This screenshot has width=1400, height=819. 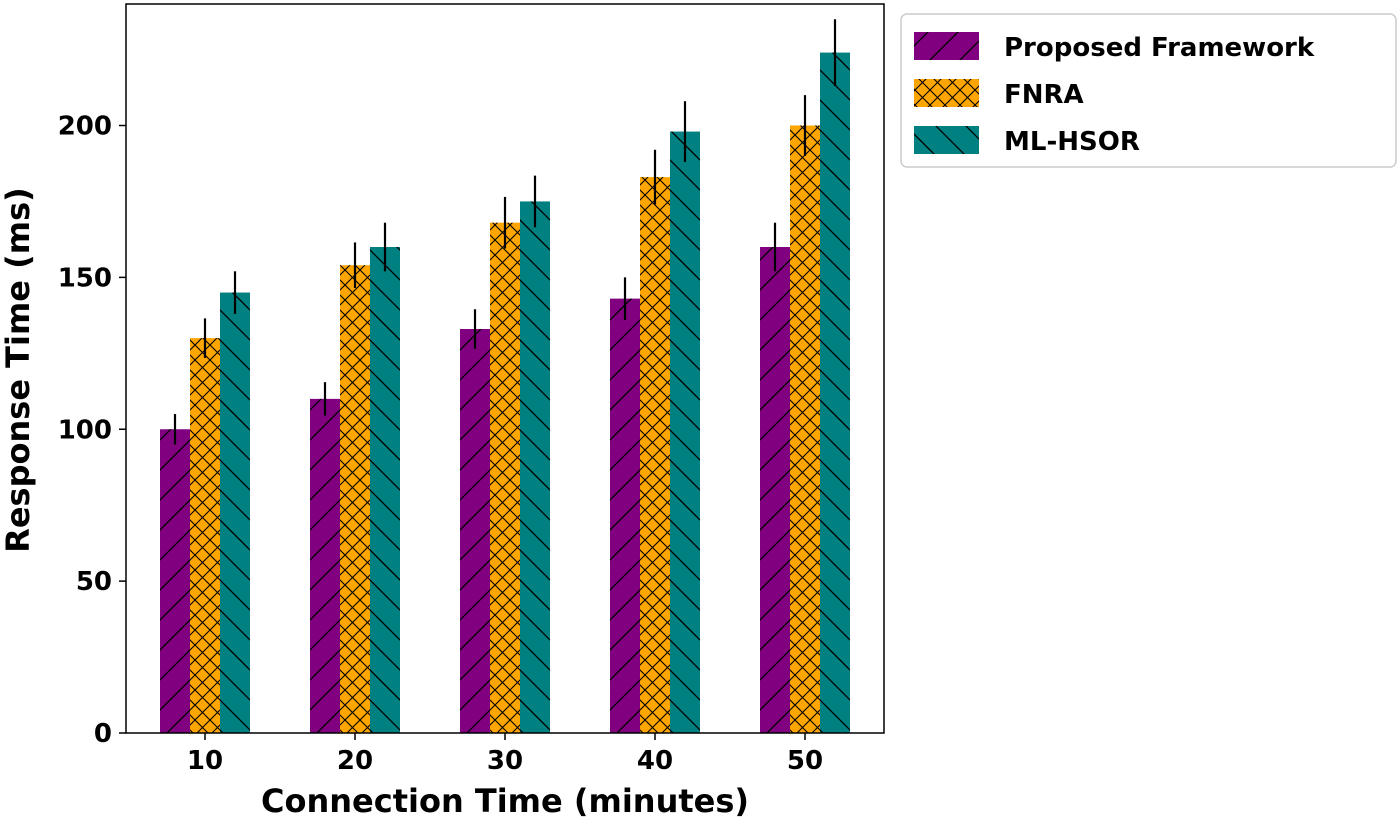 I want to click on y-tick-label-150: 150, so click(x=85, y=278).